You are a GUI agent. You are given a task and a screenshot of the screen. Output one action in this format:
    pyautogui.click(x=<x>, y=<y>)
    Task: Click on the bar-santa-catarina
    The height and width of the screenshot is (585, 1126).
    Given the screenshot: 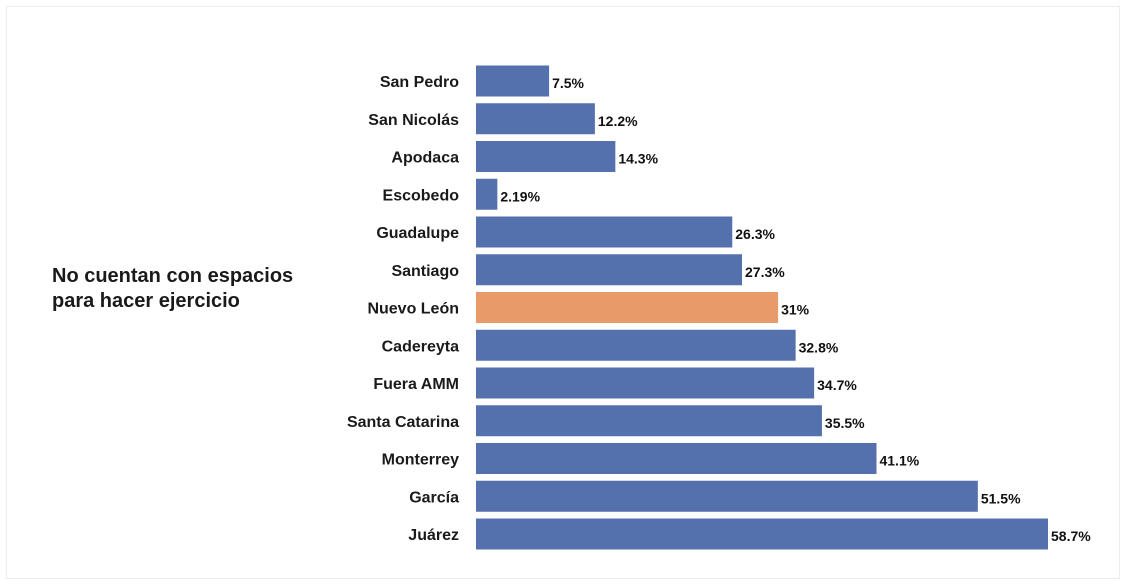 What is the action you would take?
    pyautogui.click(x=649, y=421)
    